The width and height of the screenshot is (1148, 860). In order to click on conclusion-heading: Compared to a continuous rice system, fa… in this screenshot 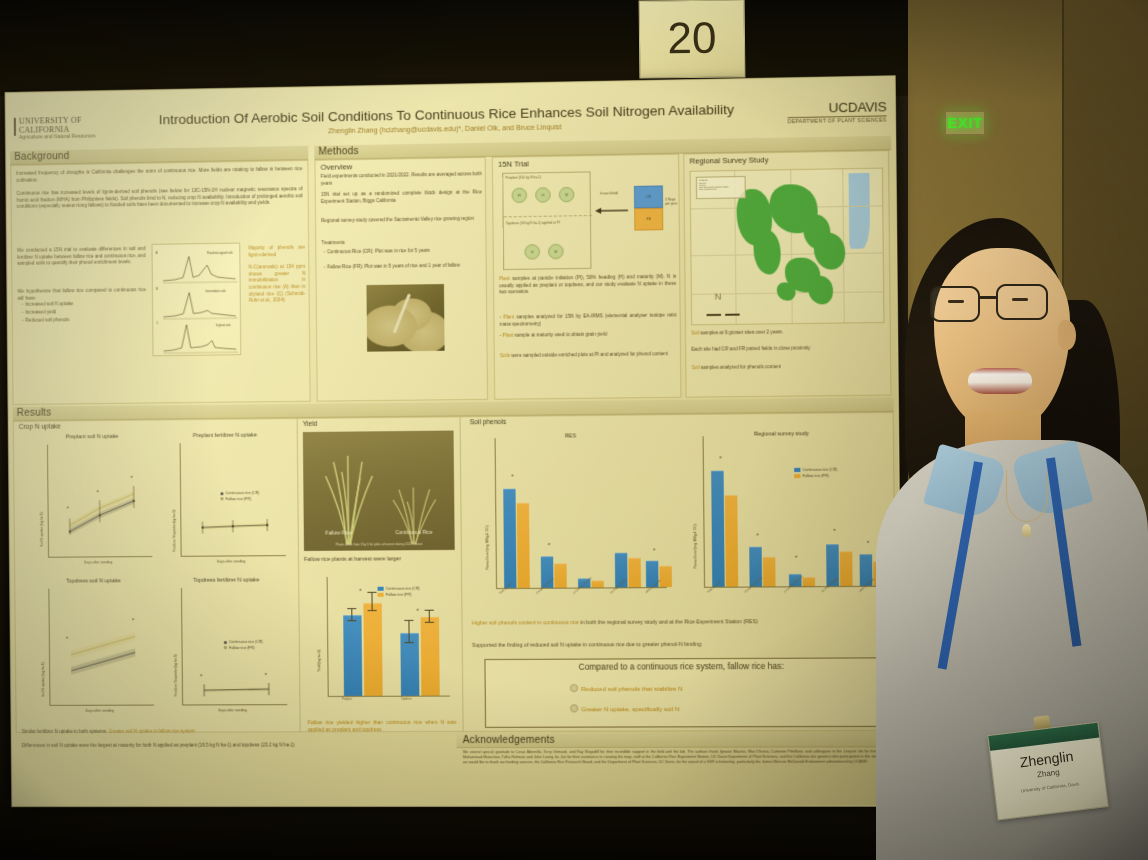, I will do `click(681, 666)`.